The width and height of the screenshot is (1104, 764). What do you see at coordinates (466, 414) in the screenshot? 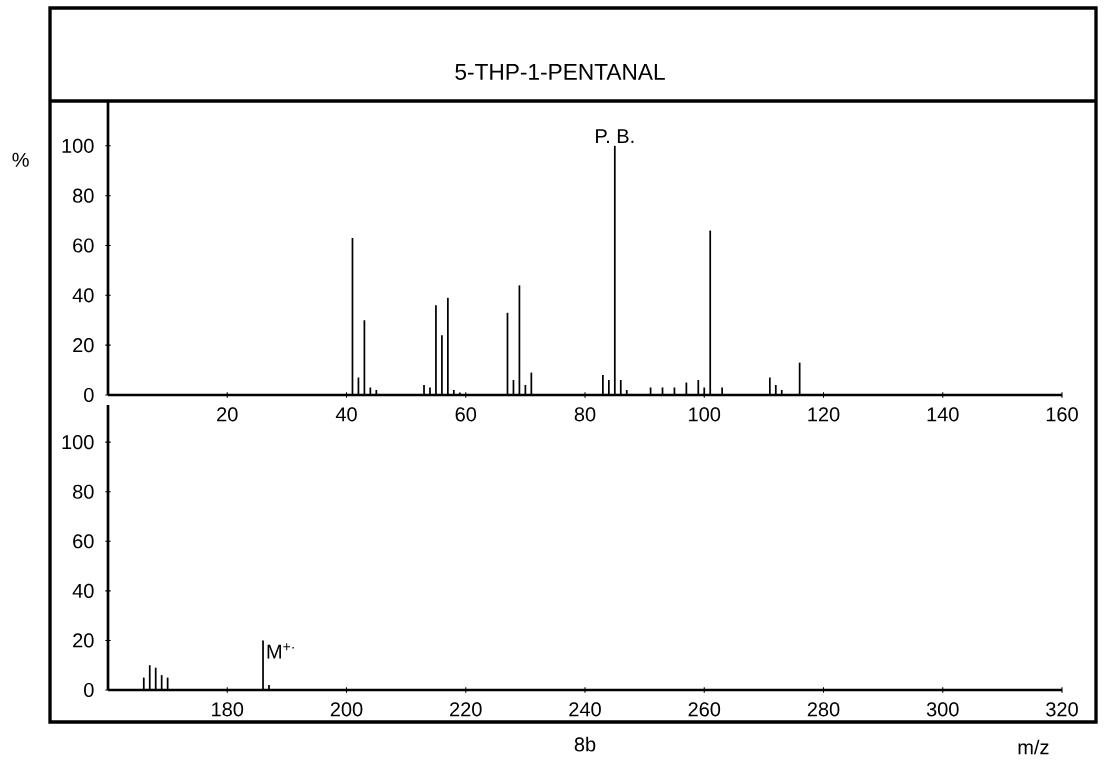
I see `x-tick-label: 60` at bounding box center [466, 414].